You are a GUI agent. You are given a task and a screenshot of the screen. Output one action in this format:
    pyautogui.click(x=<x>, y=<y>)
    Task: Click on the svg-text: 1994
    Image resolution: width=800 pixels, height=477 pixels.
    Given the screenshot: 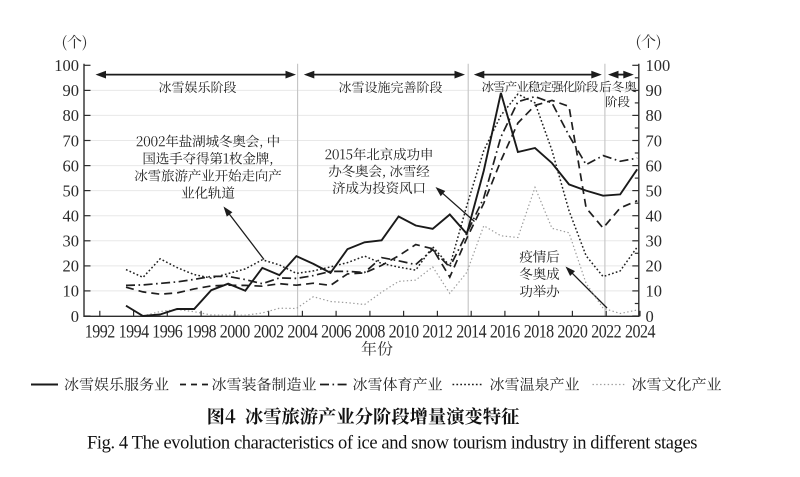 What is the action you would take?
    pyautogui.click(x=134, y=331)
    